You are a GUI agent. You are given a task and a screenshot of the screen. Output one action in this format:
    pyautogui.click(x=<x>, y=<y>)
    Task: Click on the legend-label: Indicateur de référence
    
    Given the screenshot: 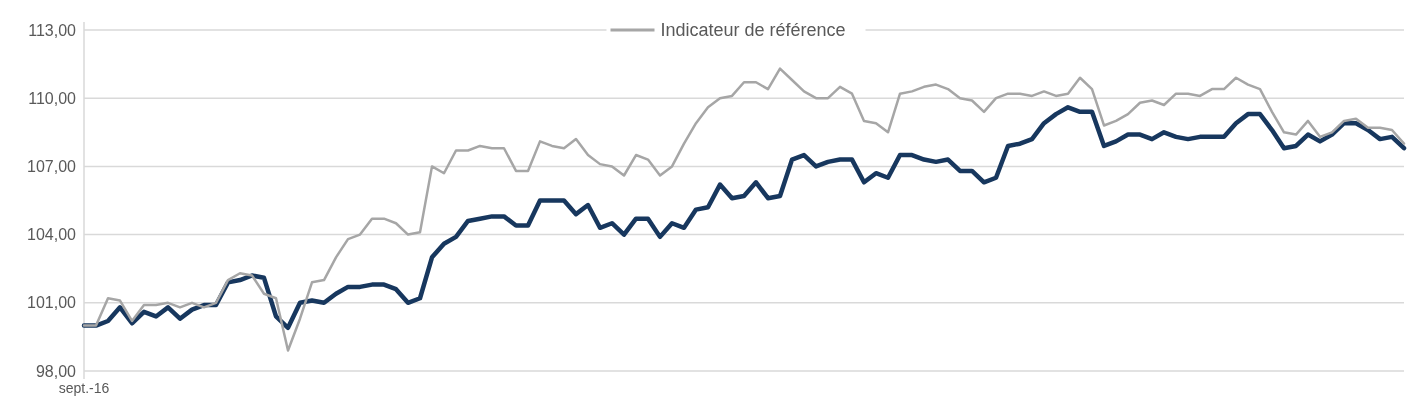 What is the action you would take?
    pyautogui.click(x=753, y=30)
    